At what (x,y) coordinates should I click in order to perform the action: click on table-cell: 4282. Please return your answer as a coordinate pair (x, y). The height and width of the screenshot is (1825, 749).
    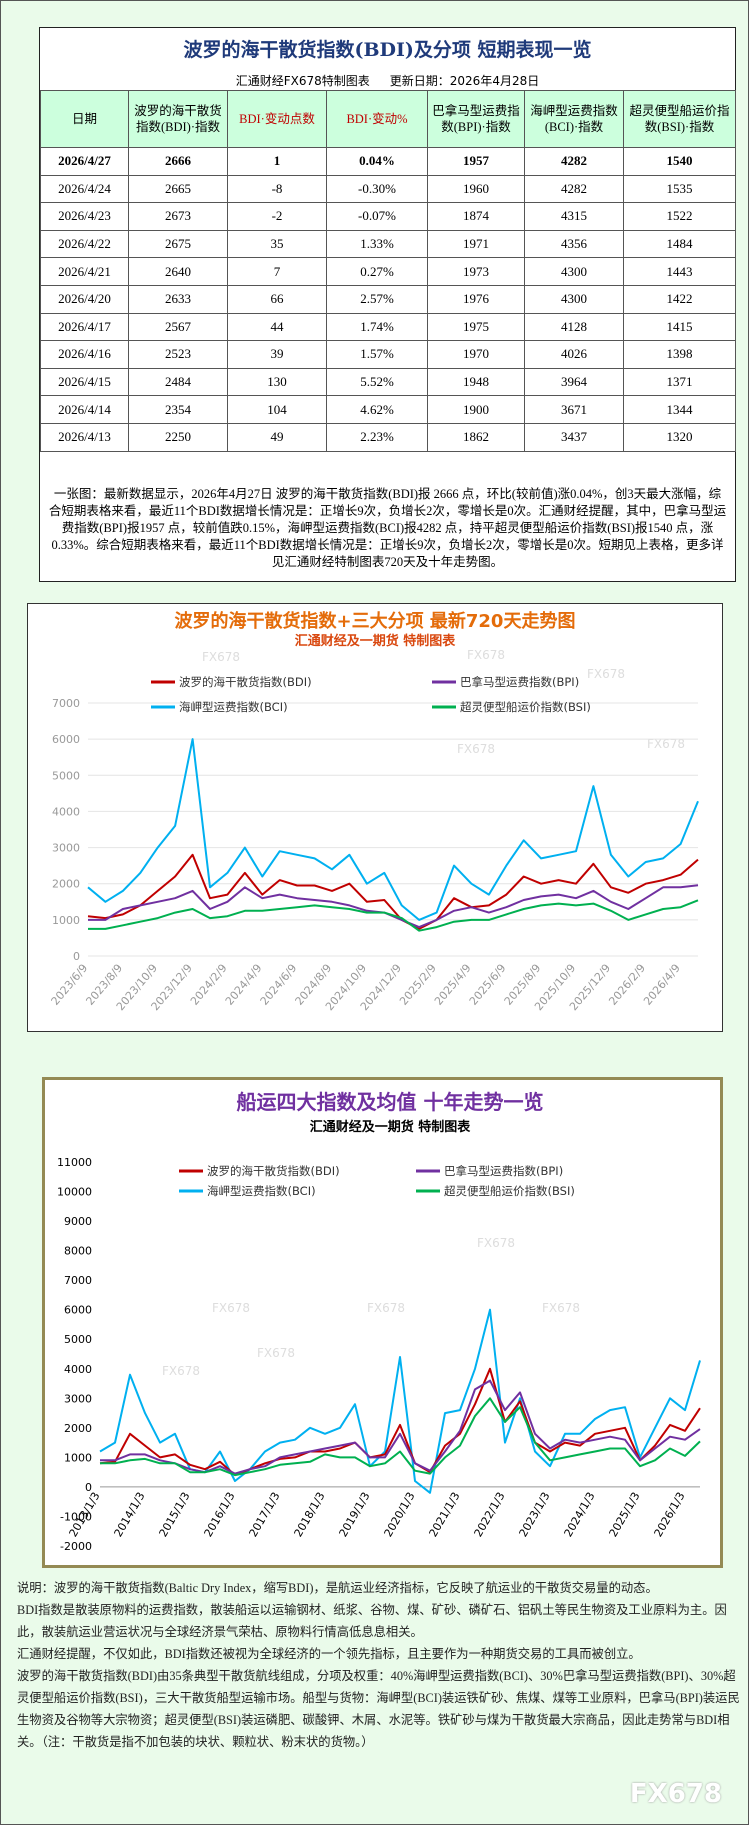
    Looking at the image, I should click on (574, 161).